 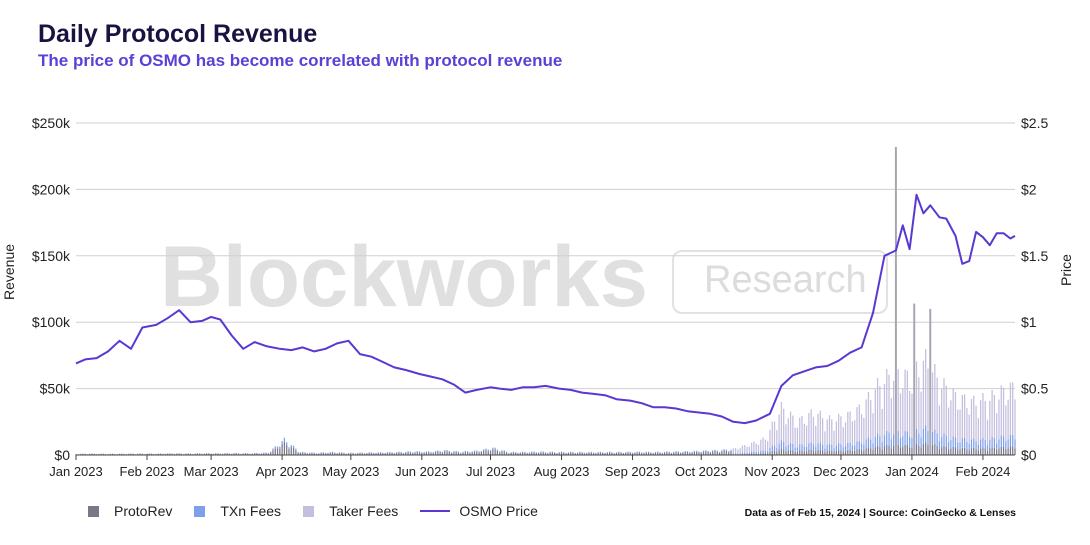 What do you see at coordinates (895, 301) in the screenshot?
I see `bar-spike` at bounding box center [895, 301].